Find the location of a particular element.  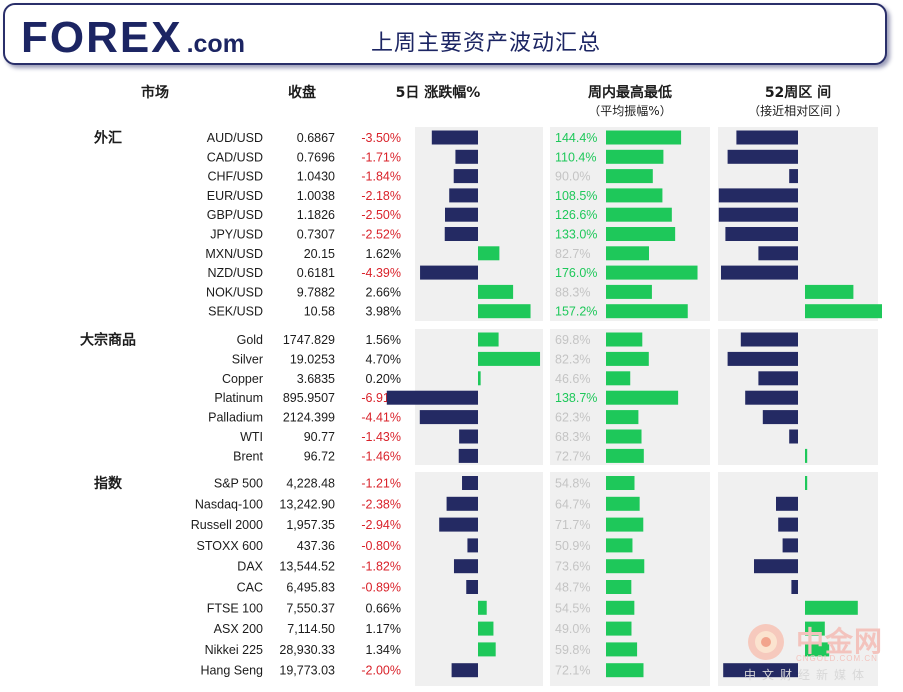

group-label: 外汇 is located at coordinates (108, 138).